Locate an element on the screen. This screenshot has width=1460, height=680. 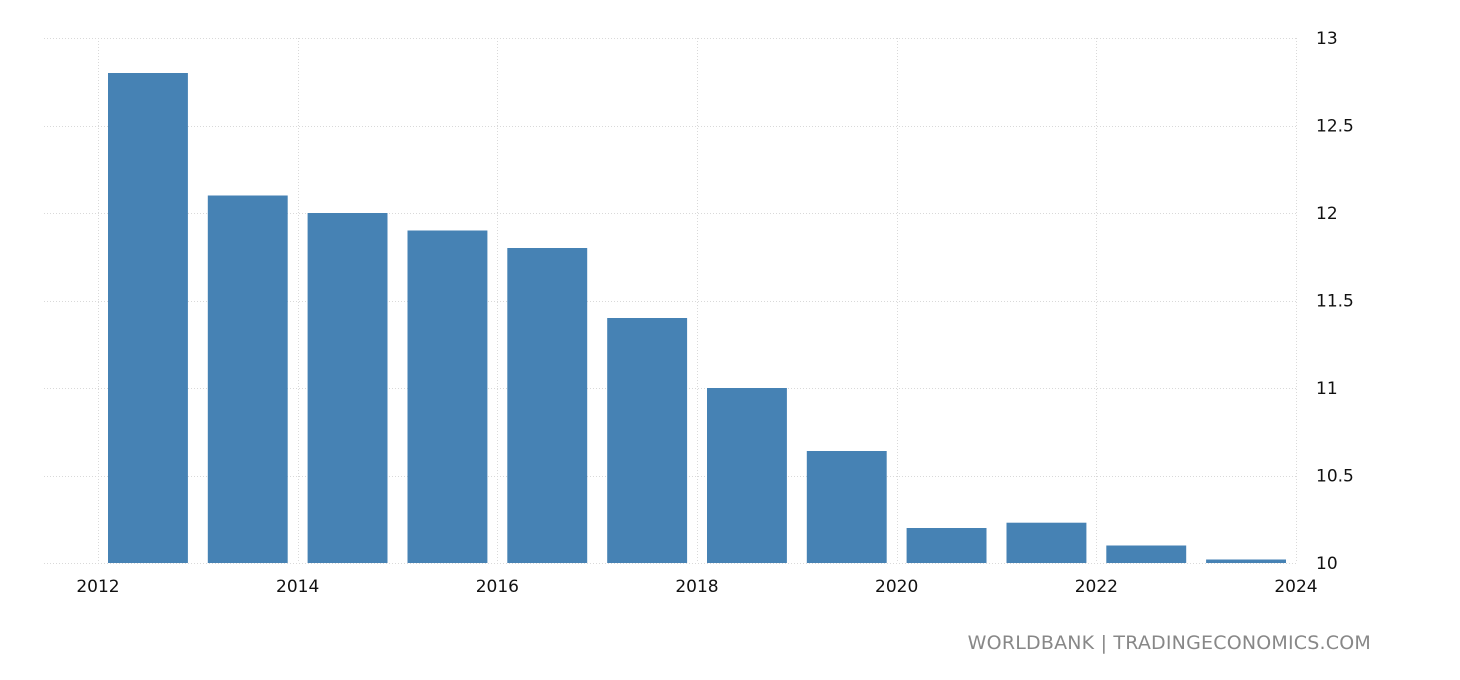
x-tick-label: 2020 is located at coordinates (896, 587).